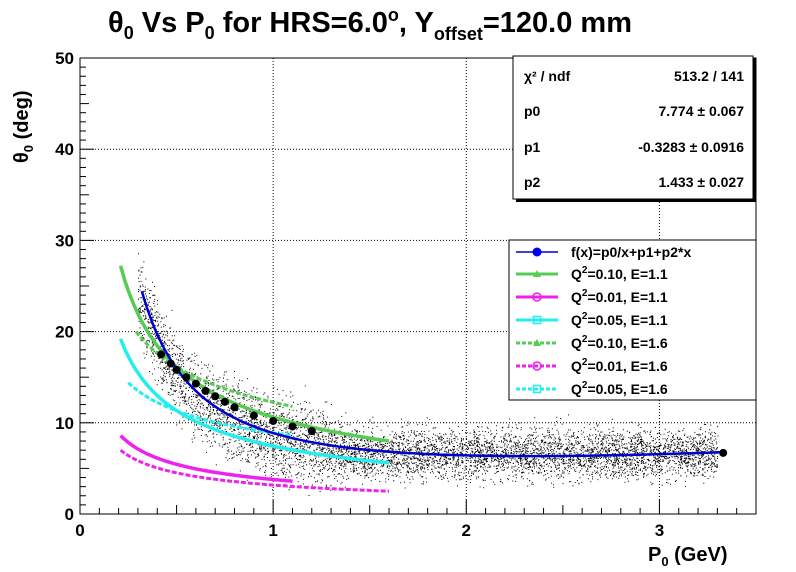 The width and height of the screenshot is (796, 572). Describe the element at coordinates (585, 362) in the screenshot. I see `legend-entry-5-sup: 2` at that location.